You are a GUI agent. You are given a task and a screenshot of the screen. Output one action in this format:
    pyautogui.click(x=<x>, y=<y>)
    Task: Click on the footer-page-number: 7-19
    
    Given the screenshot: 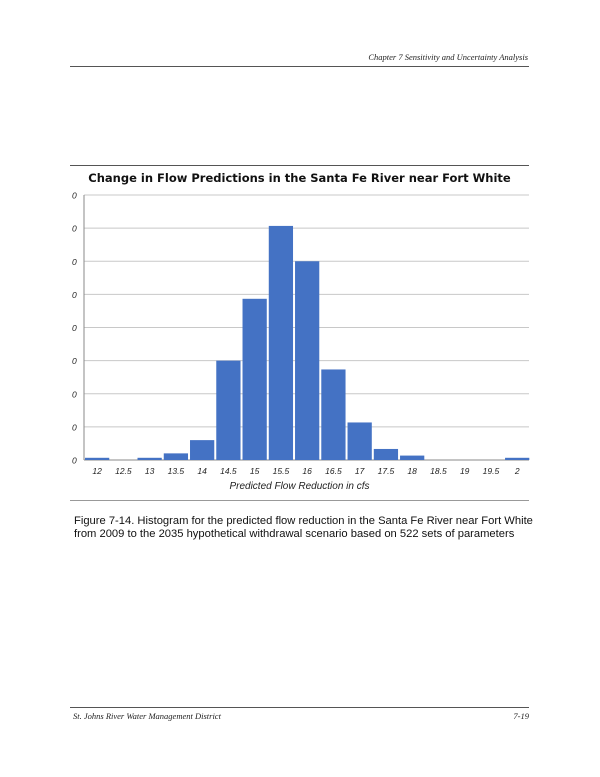 What is the action you would take?
    pyautogui.click(x=521, y=716)
    